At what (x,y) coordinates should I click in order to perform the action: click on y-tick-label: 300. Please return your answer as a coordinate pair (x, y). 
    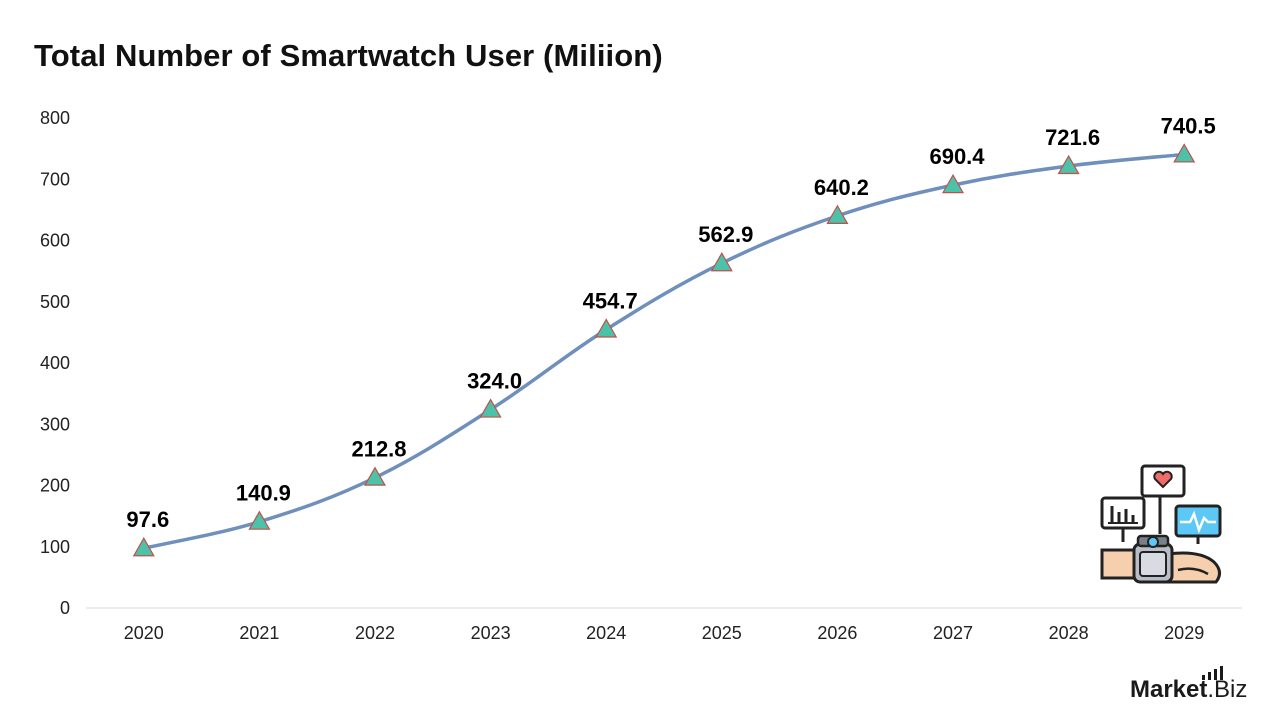
    Looking at the image, I should click on (55, 424).